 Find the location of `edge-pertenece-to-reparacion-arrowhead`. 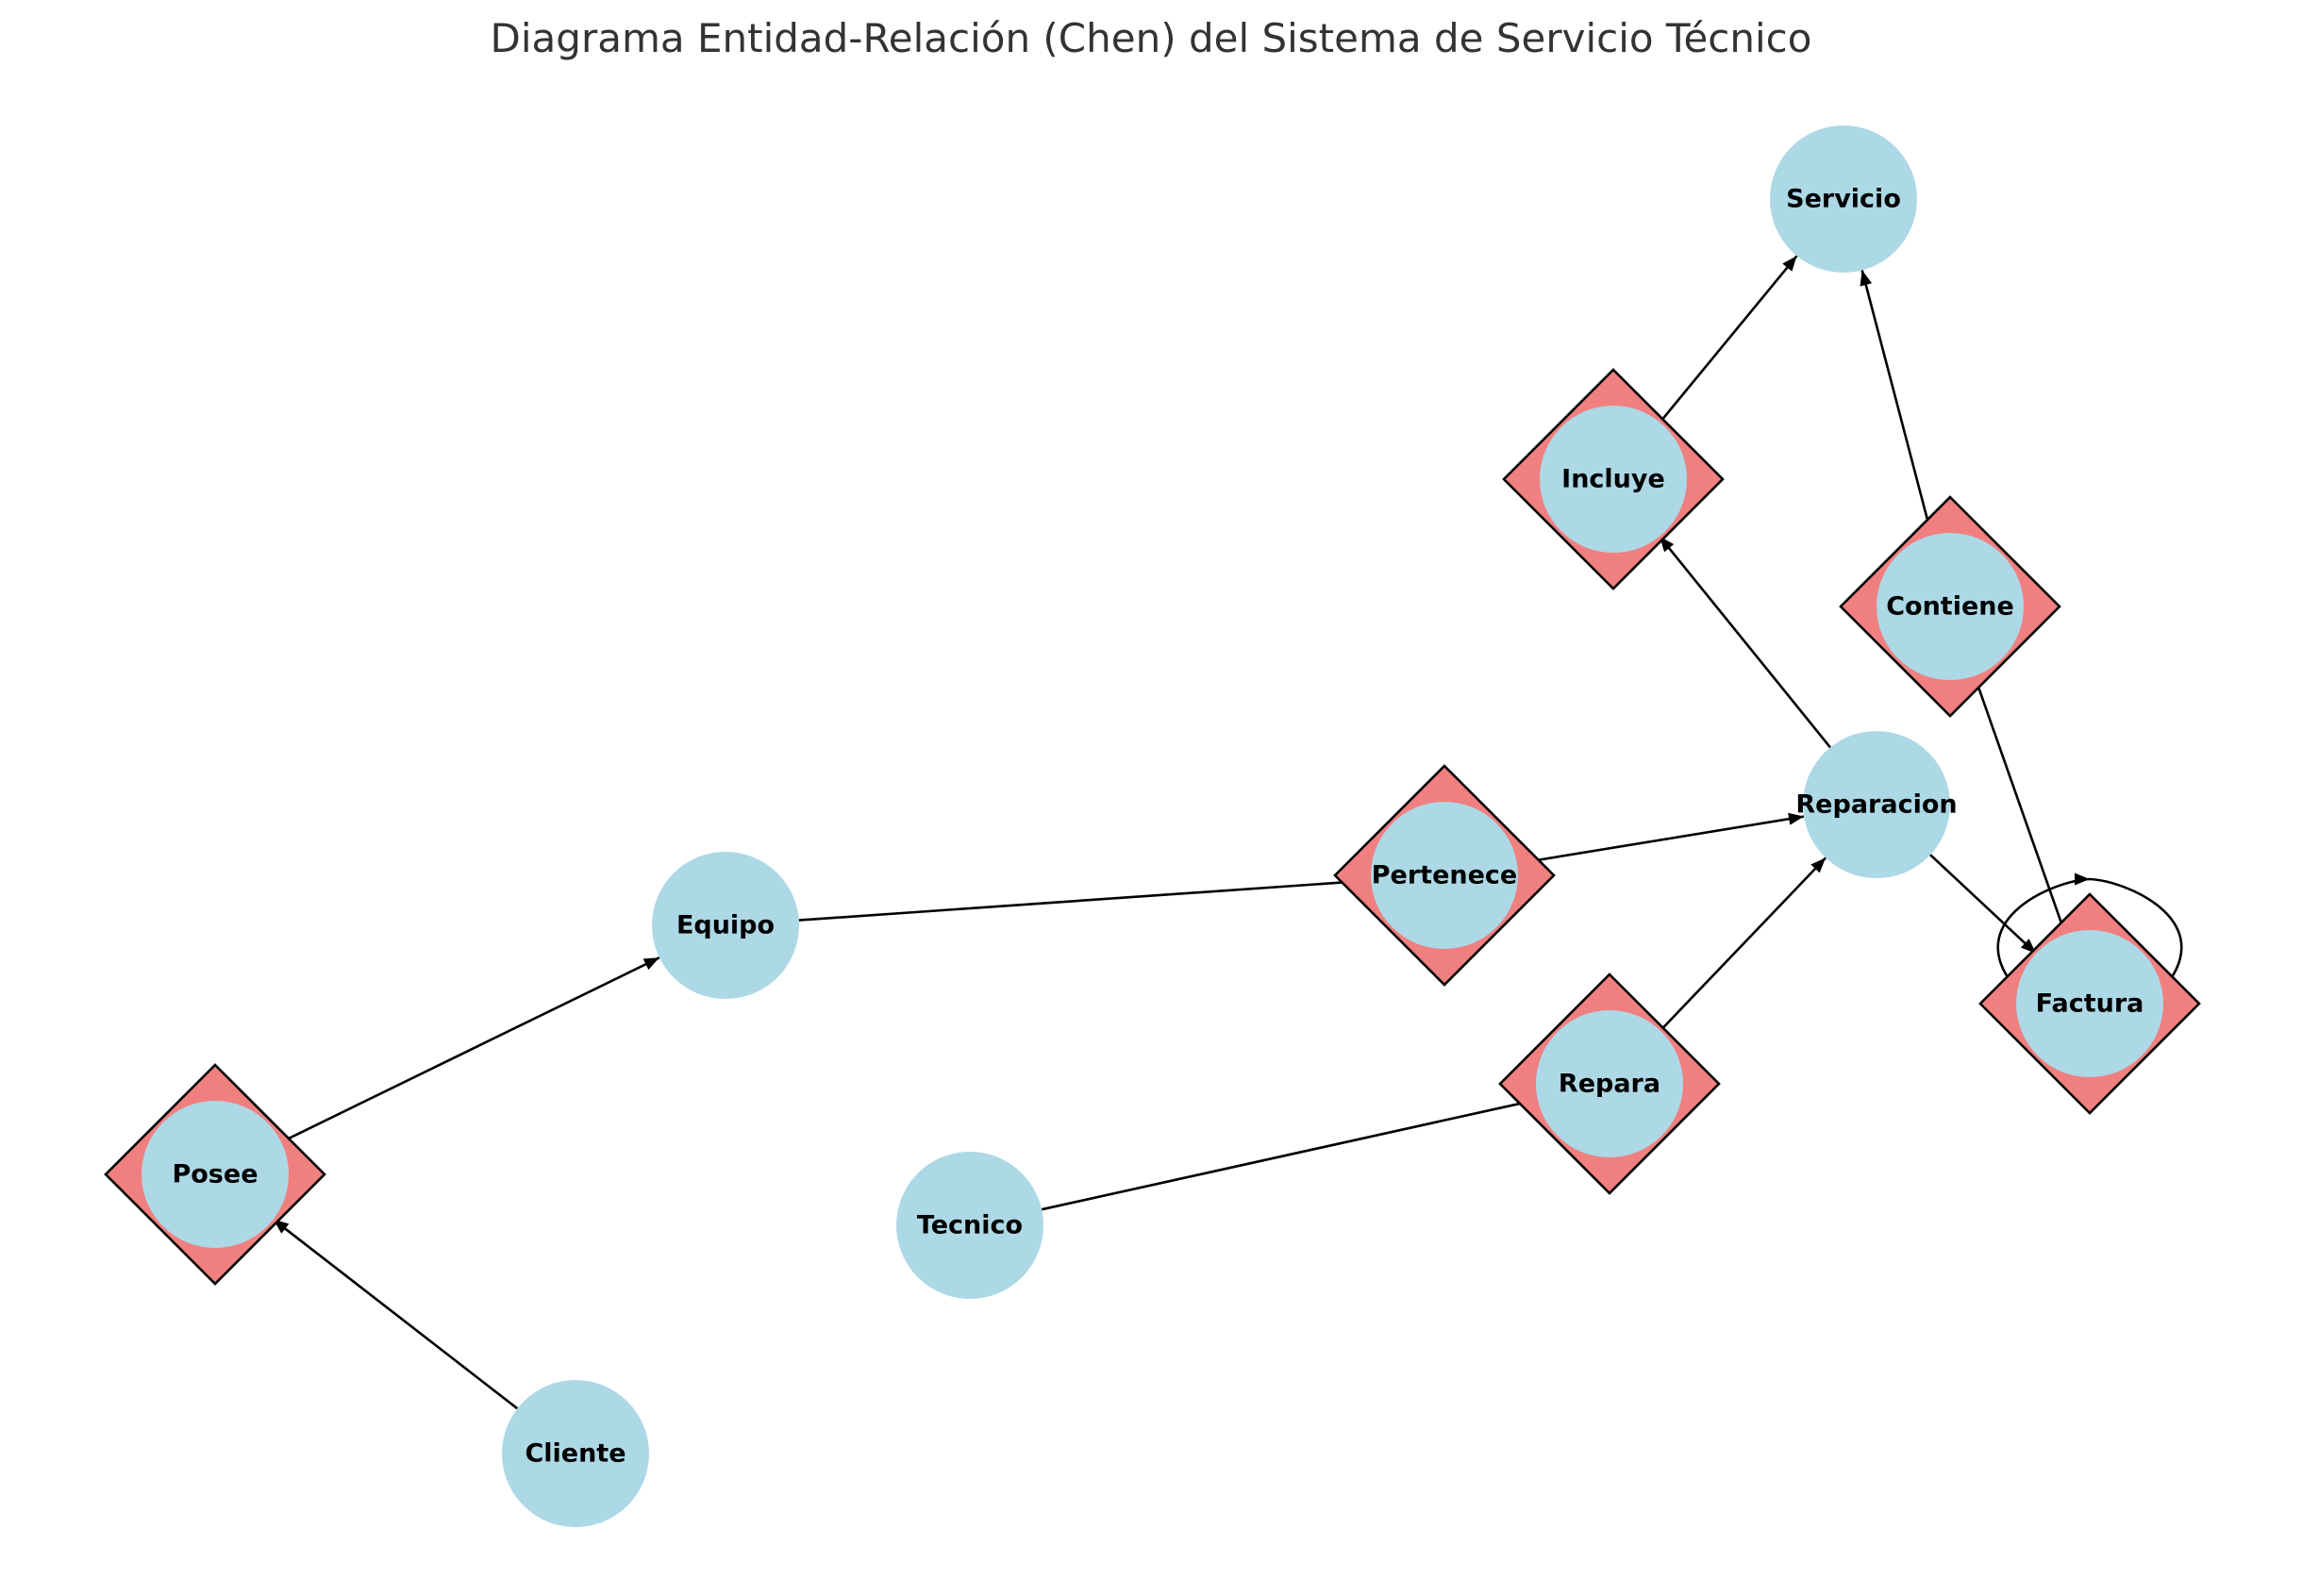

edge-pertenece-to-reparacion-arrowhead is located at coordinates (1796, 818).